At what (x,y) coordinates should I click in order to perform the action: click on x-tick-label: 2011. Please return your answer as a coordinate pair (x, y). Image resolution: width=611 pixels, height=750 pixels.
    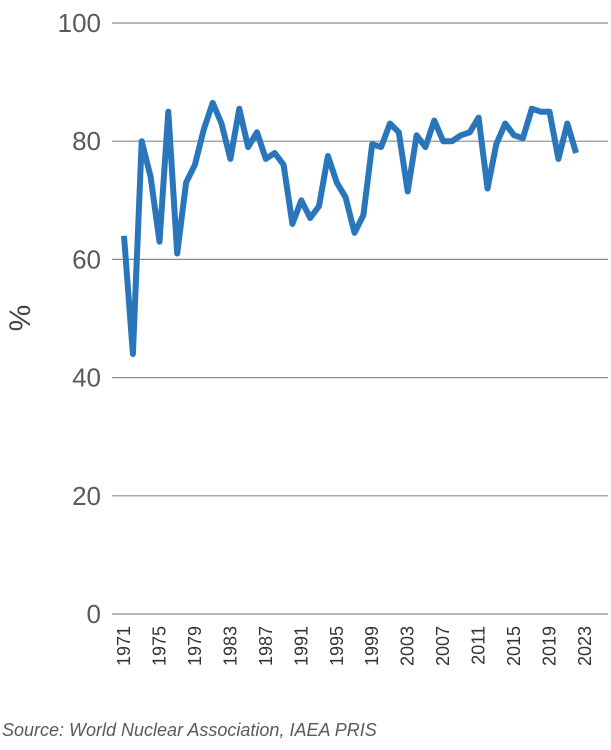
    Looking at the image, I should click on (479, 645).